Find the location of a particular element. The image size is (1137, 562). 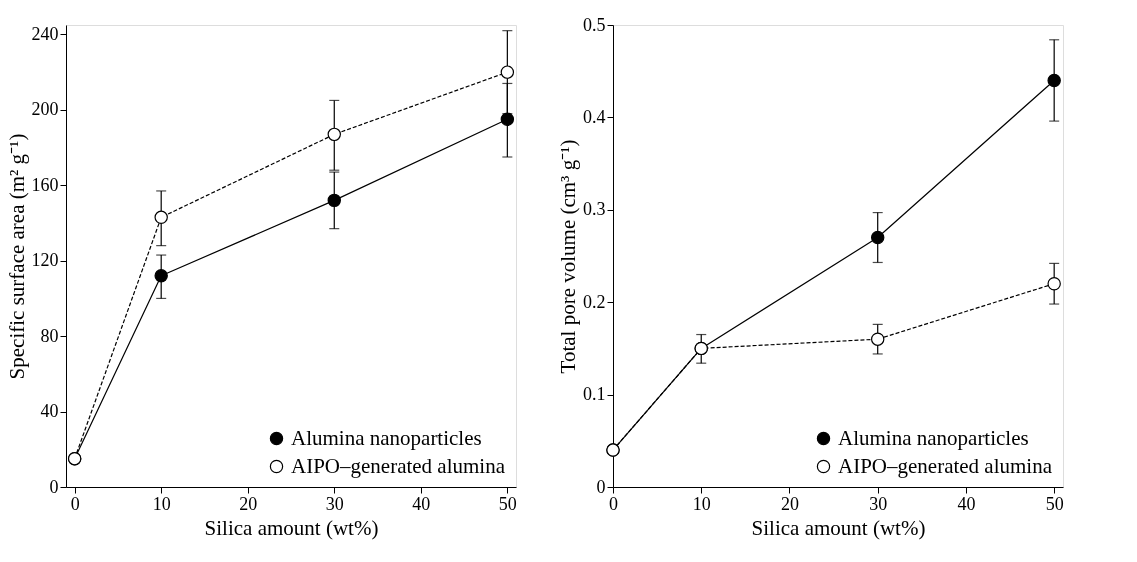

y-tick-label: 40 is located at coordinates (49, 411).